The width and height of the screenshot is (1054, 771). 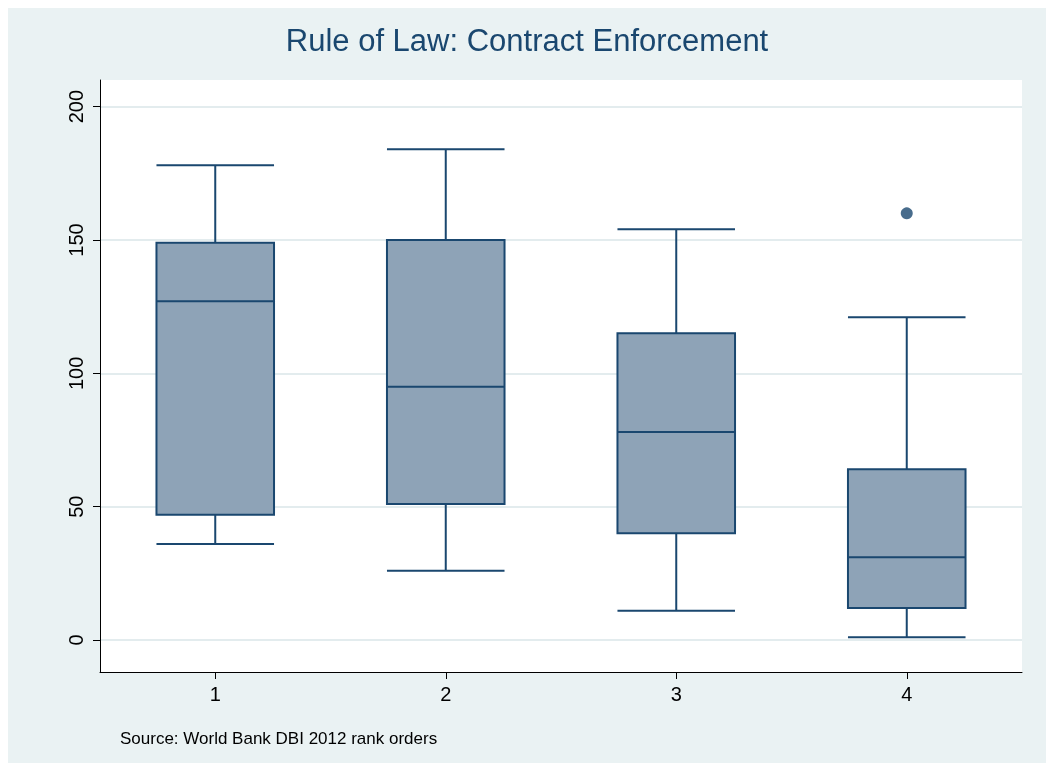 I want to click on x-tick-label: 3, so click(x=676, y=694).